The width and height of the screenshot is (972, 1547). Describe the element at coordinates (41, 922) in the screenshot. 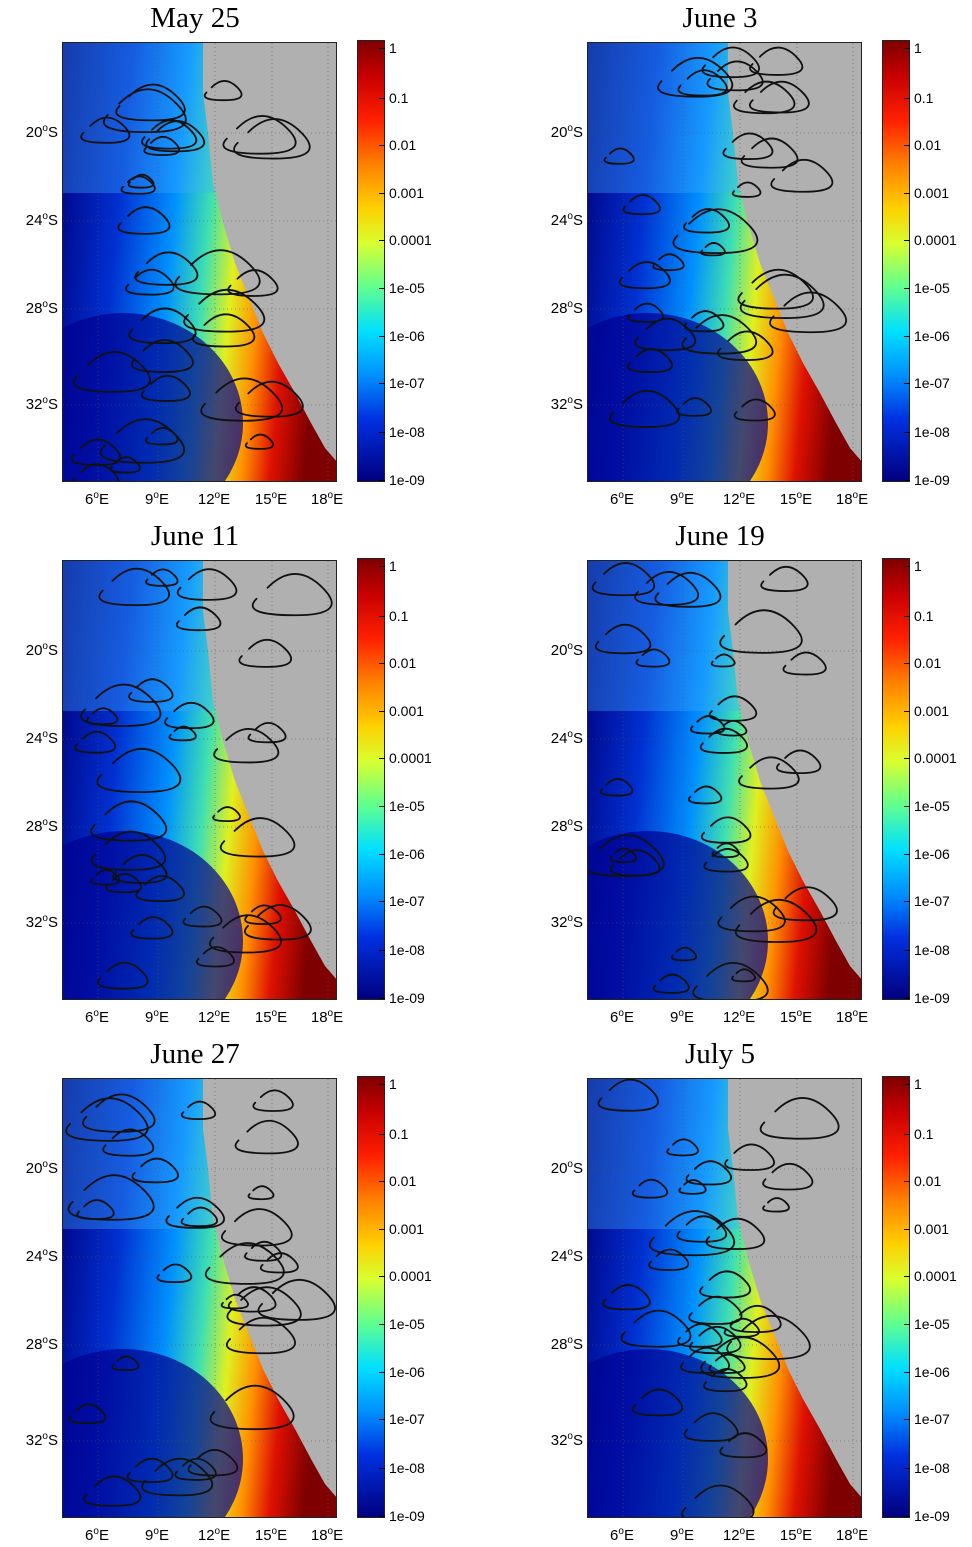

I see `latitude-label: 32oS` at that location.